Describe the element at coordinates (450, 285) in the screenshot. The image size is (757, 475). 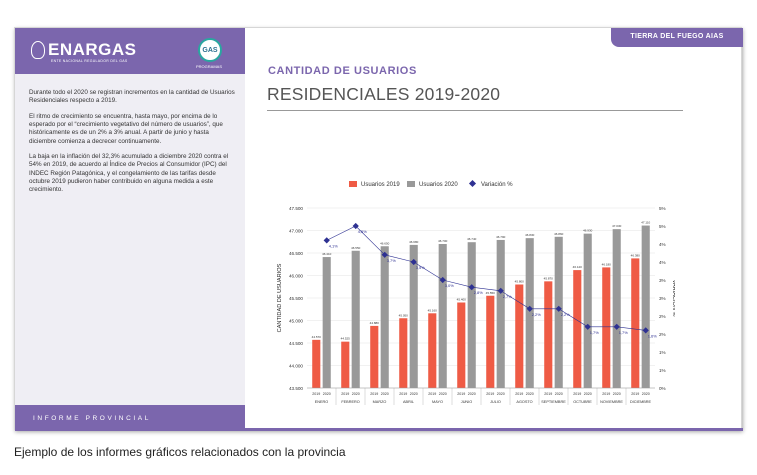
I see `variation-label: 3,0%` at that location.